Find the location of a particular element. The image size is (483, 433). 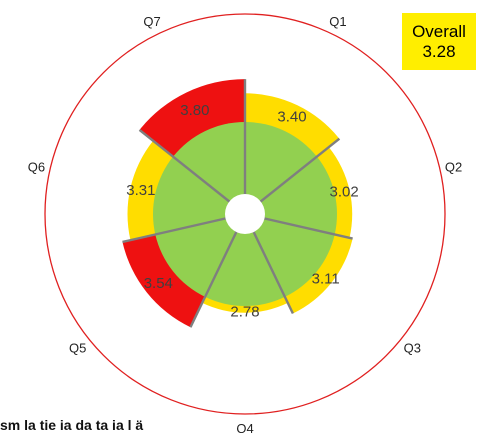

baseline-q2 is located at coordinates (291, 195).